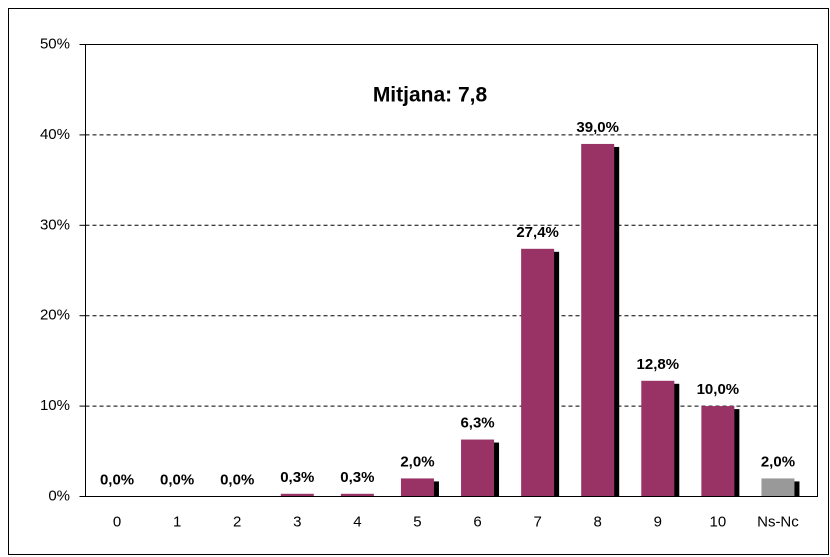 The image size is (830, 557). Describe the element at coordinates (297, 521) in the screenshot. I see `x-tick-label: 3` at that location.